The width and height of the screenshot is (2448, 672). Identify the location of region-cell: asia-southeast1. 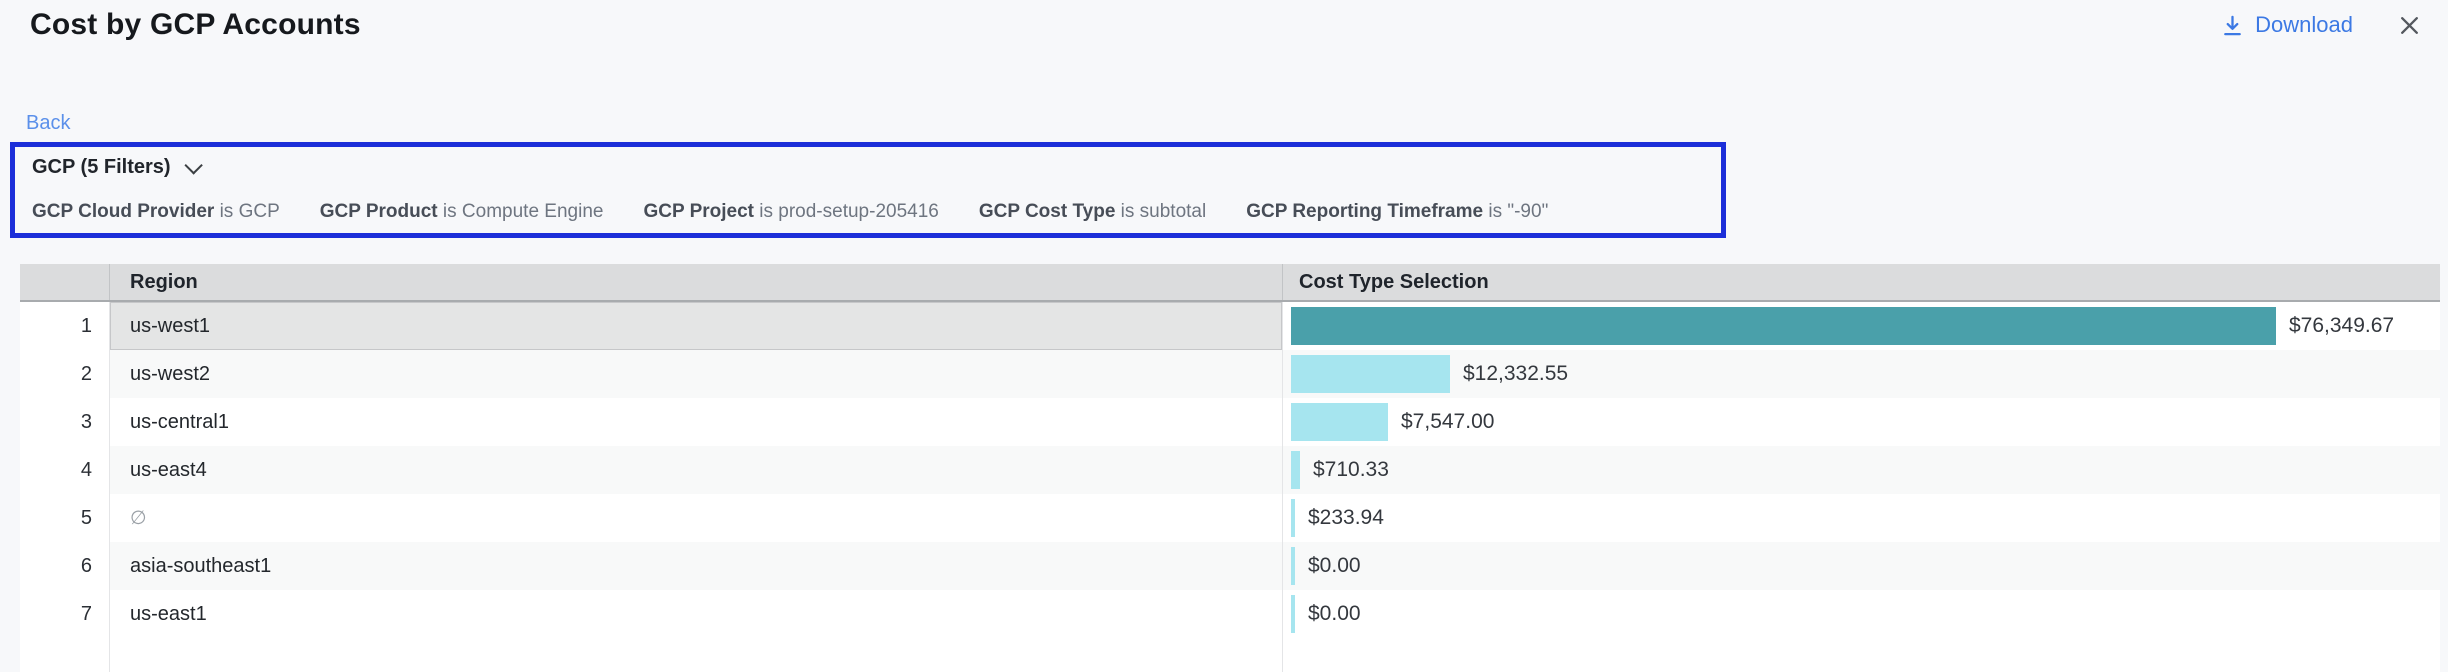
(696, 566).